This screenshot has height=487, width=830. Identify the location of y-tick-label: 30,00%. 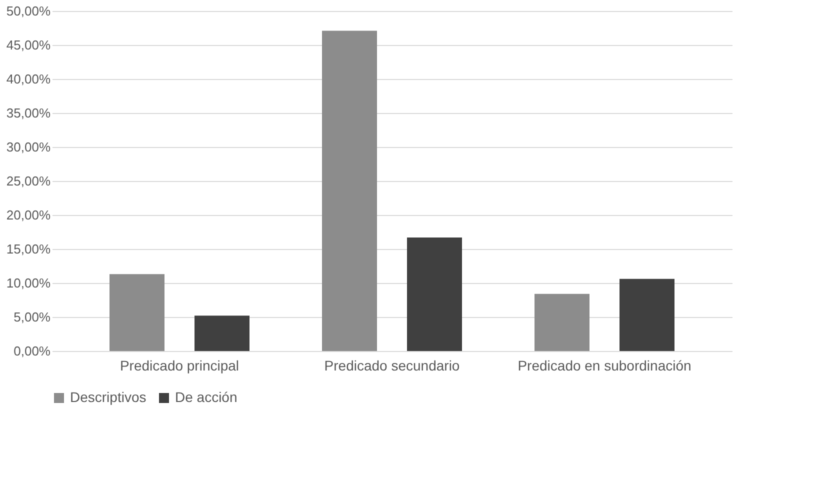
(28, 147).